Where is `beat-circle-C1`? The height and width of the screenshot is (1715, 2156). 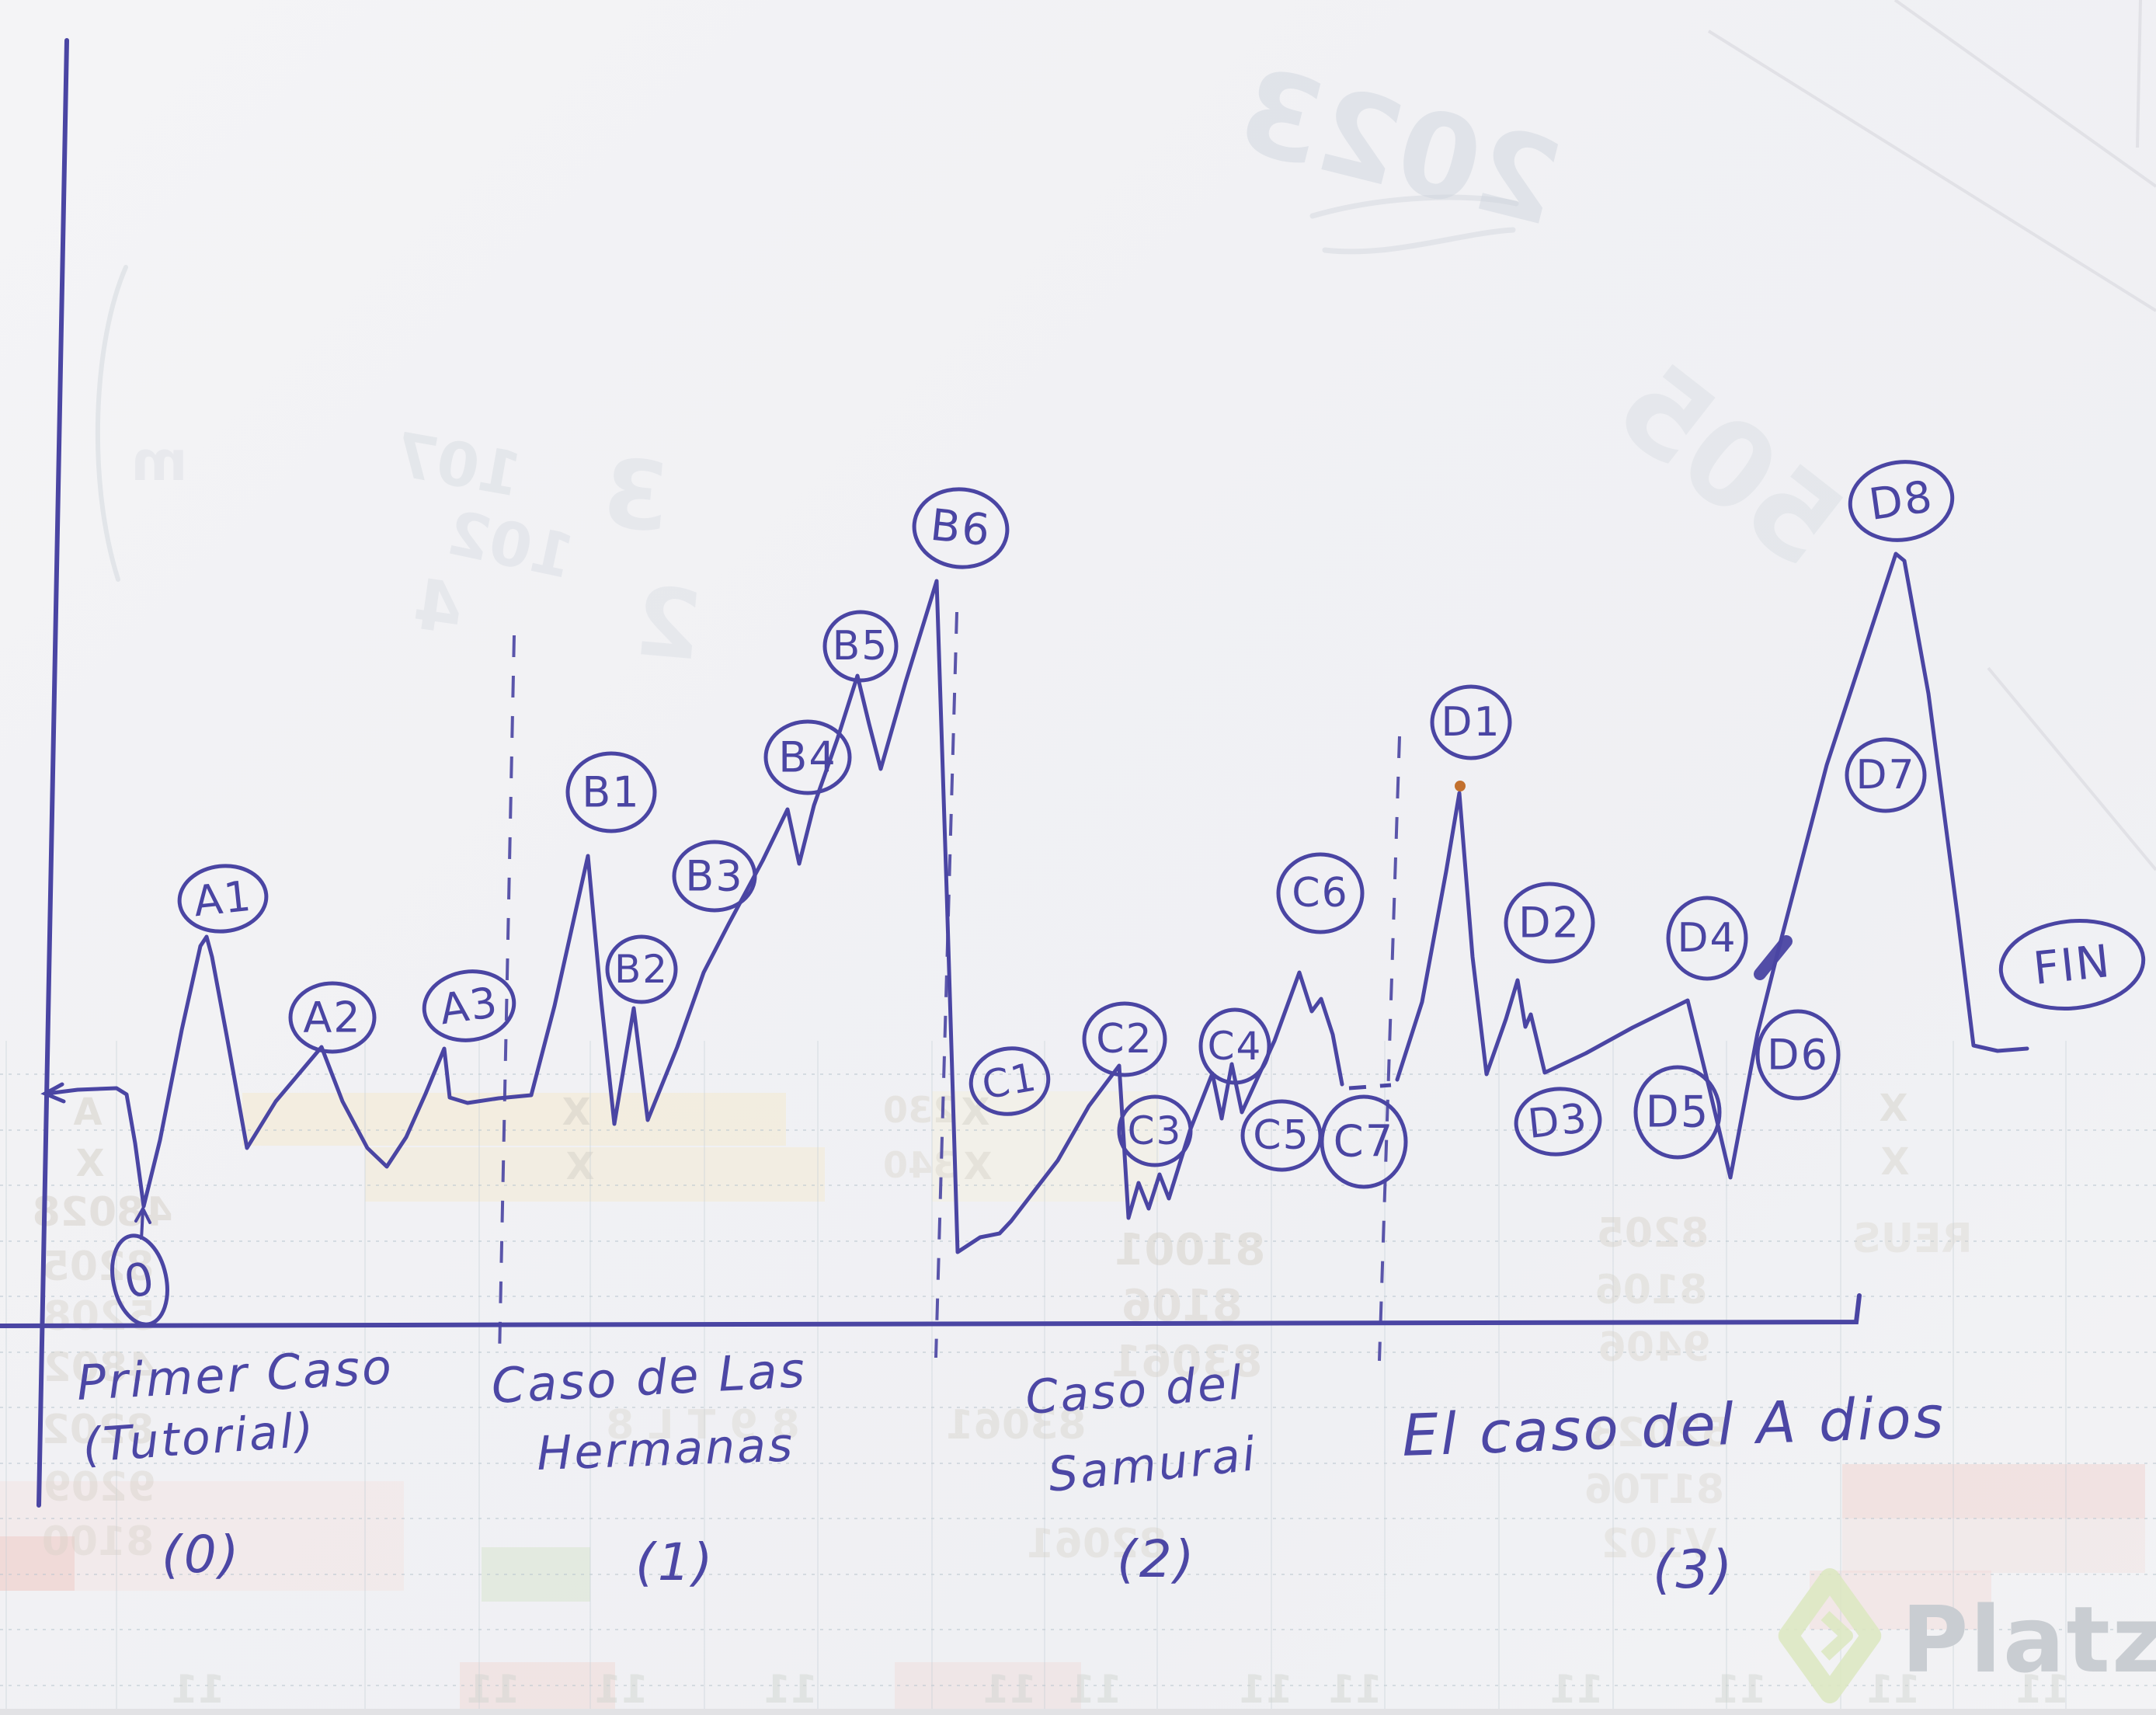
beat-circle-C1 is located at coordinates (1009, 1081).